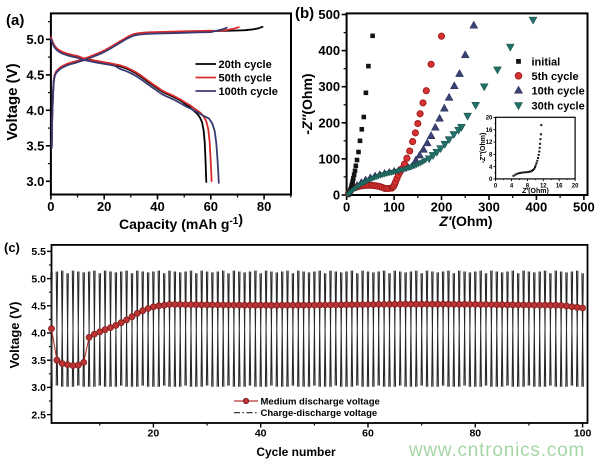 The width and height of the screenshot is (600, 472). I want to click on svg-text: 20th cycle, so click(245, 65).